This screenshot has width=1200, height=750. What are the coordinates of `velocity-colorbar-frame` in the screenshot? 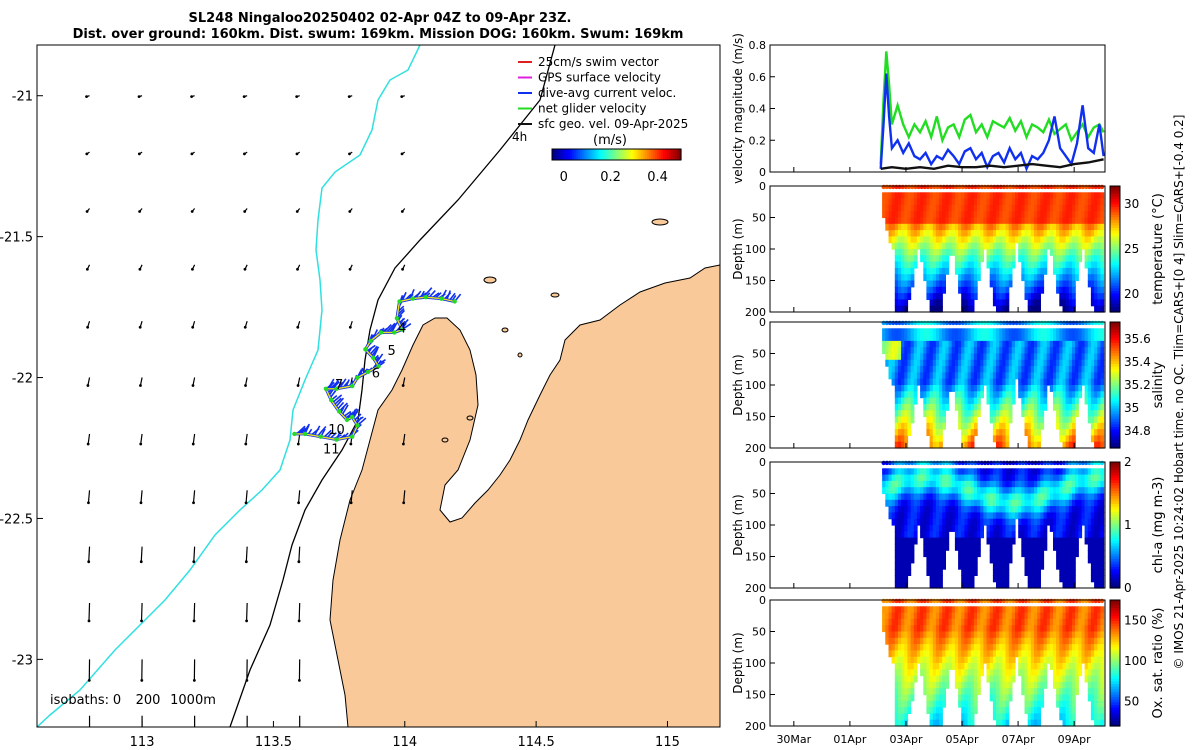 It's located at (616, 154).